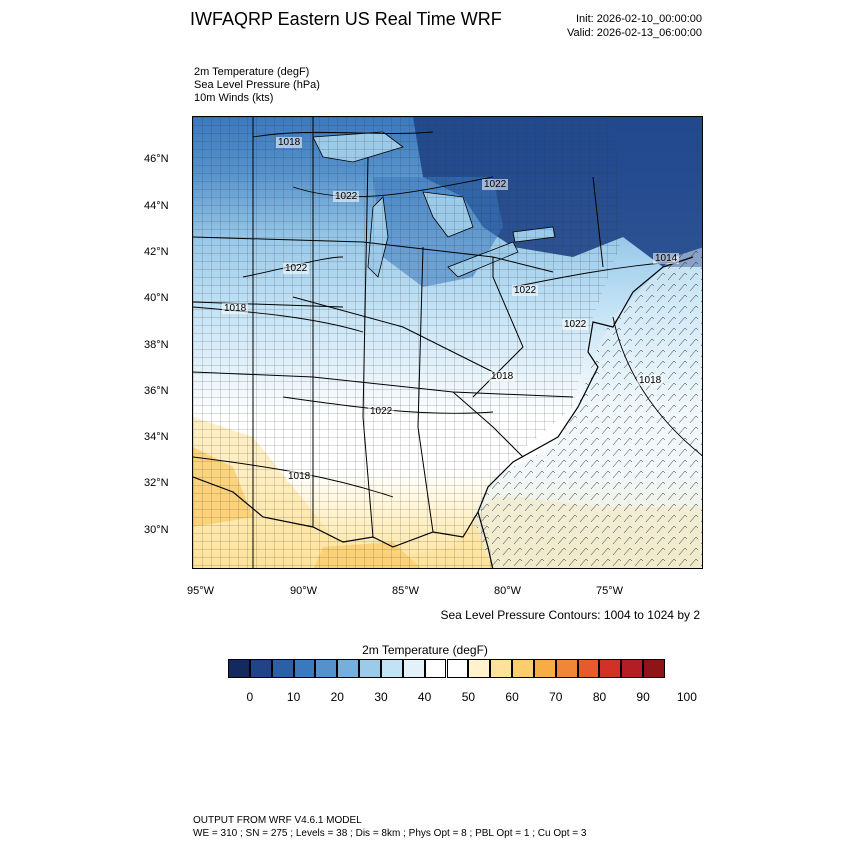 The width and height of the screenshot is (850, 850). I want to click on lat-label: 46°N, so click(156, 159).